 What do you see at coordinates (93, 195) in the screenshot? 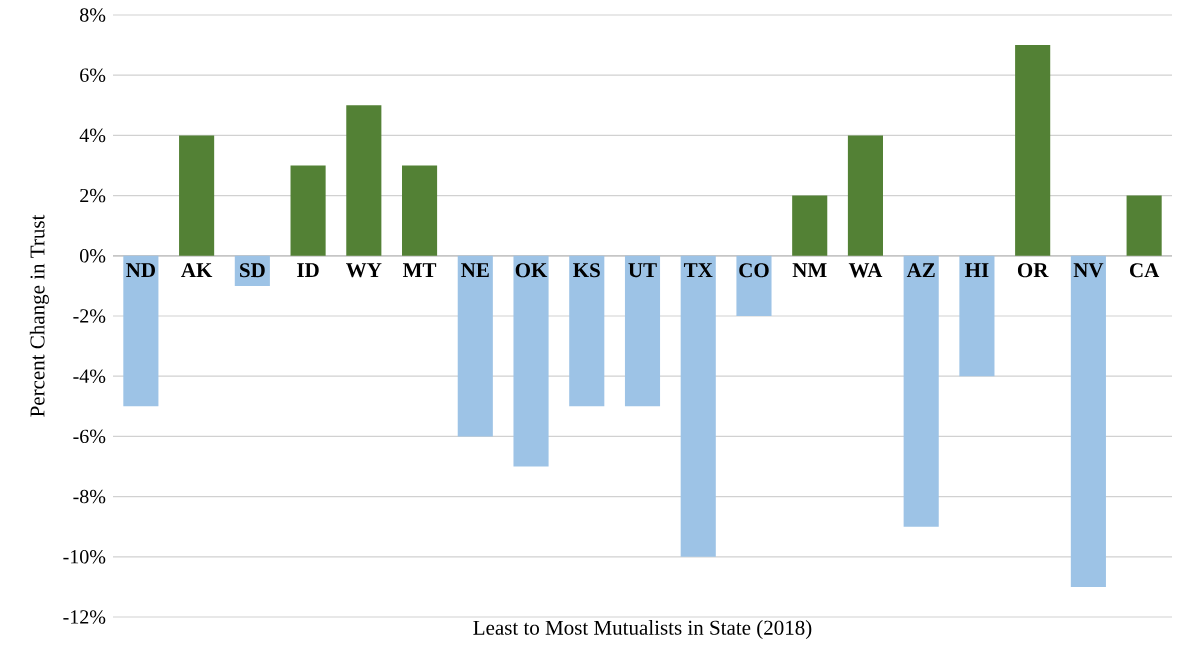
I see `y-tick-label: 2%` at bounding box center [93, 195].